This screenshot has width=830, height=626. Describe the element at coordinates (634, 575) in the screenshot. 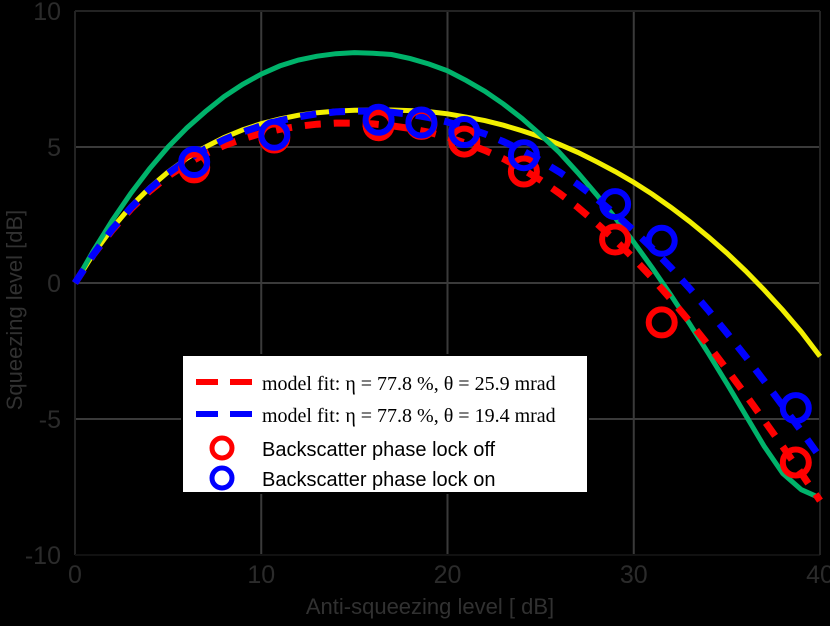

I see `x-tick-label: 30` at that location.